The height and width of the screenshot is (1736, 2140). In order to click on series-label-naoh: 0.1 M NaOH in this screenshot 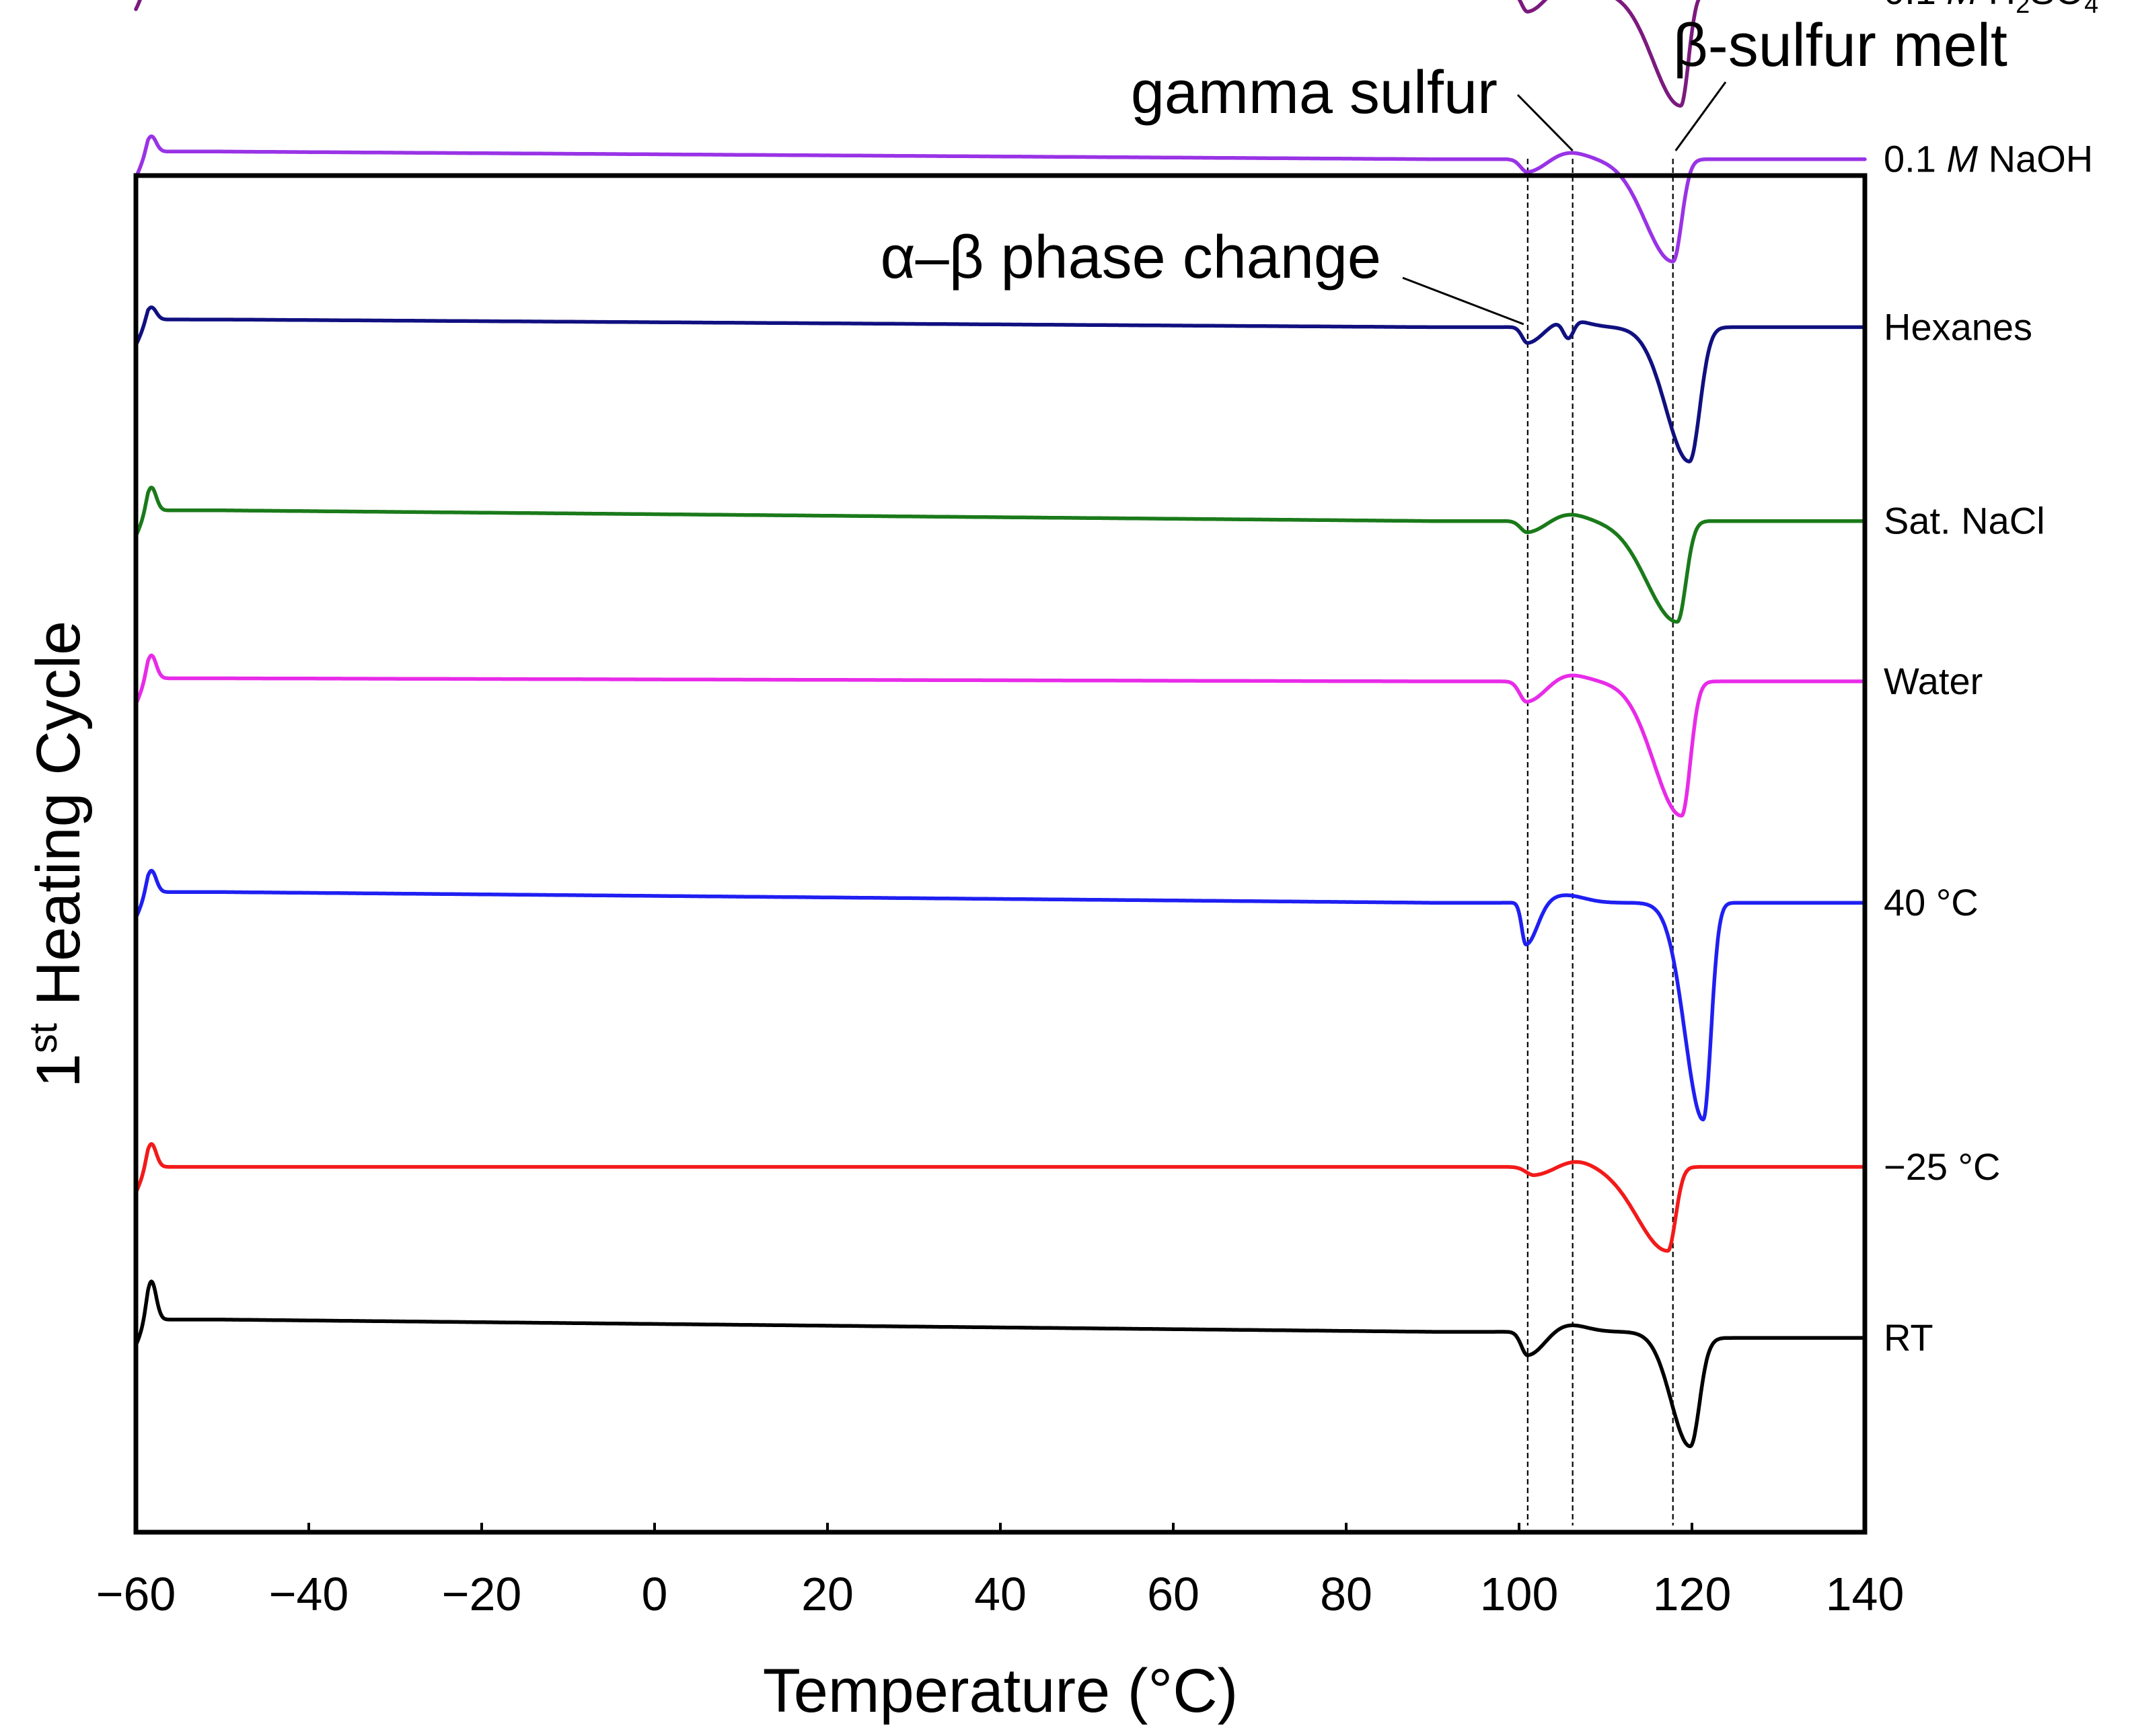, I will do `click(1988, 159)`.